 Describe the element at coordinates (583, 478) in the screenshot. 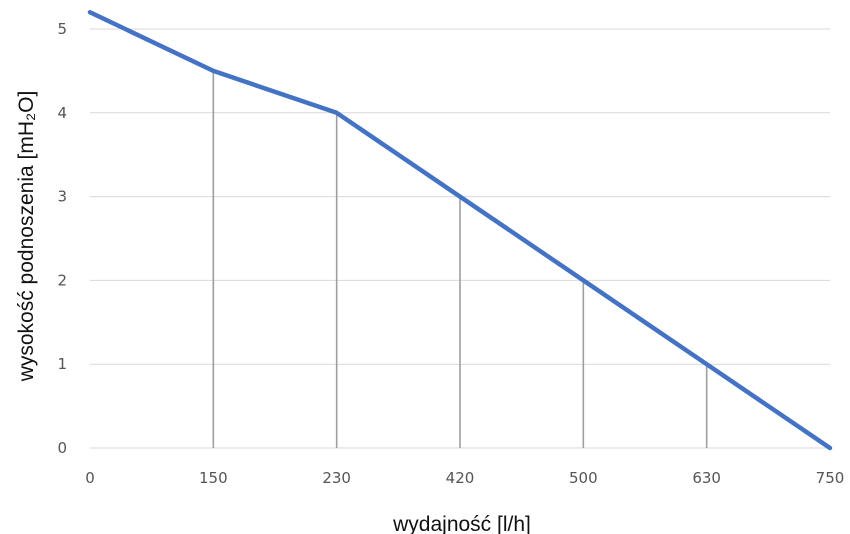

I see `x-tick-label: 500` at that location.